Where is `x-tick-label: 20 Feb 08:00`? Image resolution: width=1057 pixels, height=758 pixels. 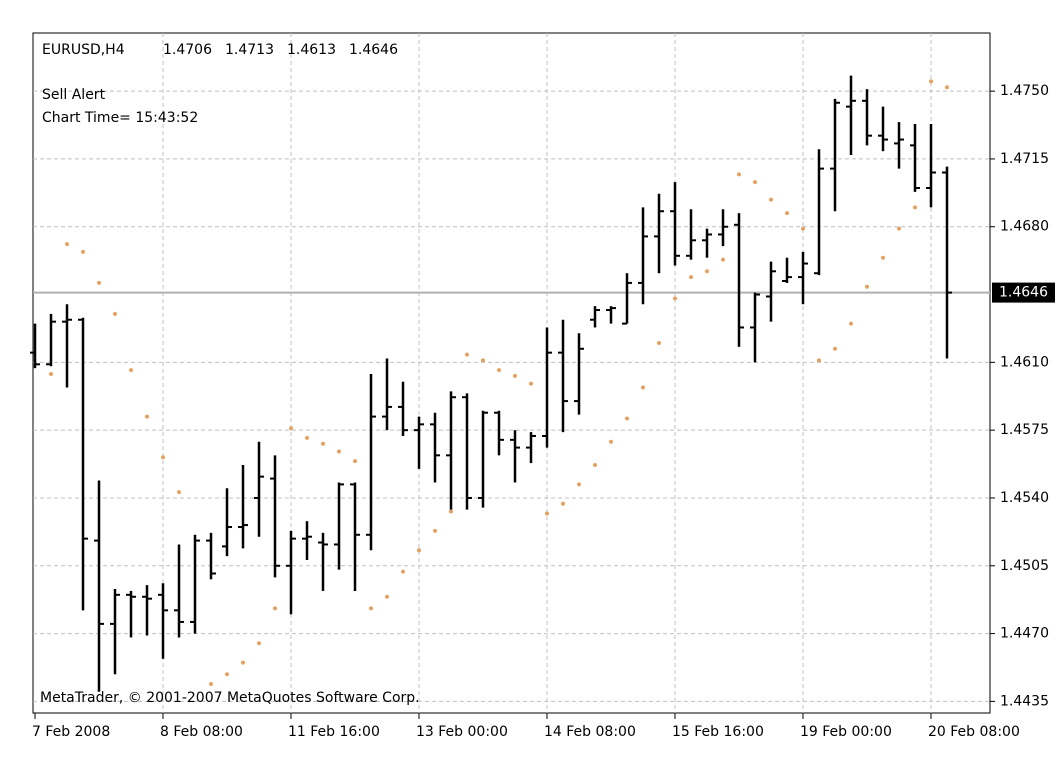 x-tick-label: 20 Feb 08:00 is located at coordinates (974, 732).